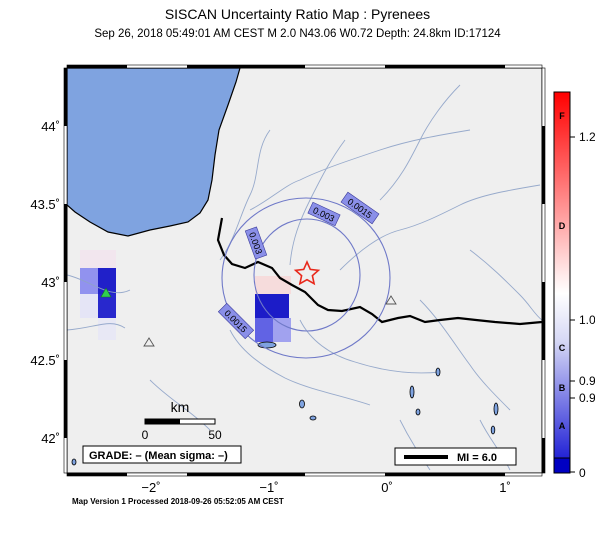 This screenshot has height=543, width=595. Describe the element at coordinates (387, 487) in the screenshot. I see `longitude-label: 0˚` at that location.